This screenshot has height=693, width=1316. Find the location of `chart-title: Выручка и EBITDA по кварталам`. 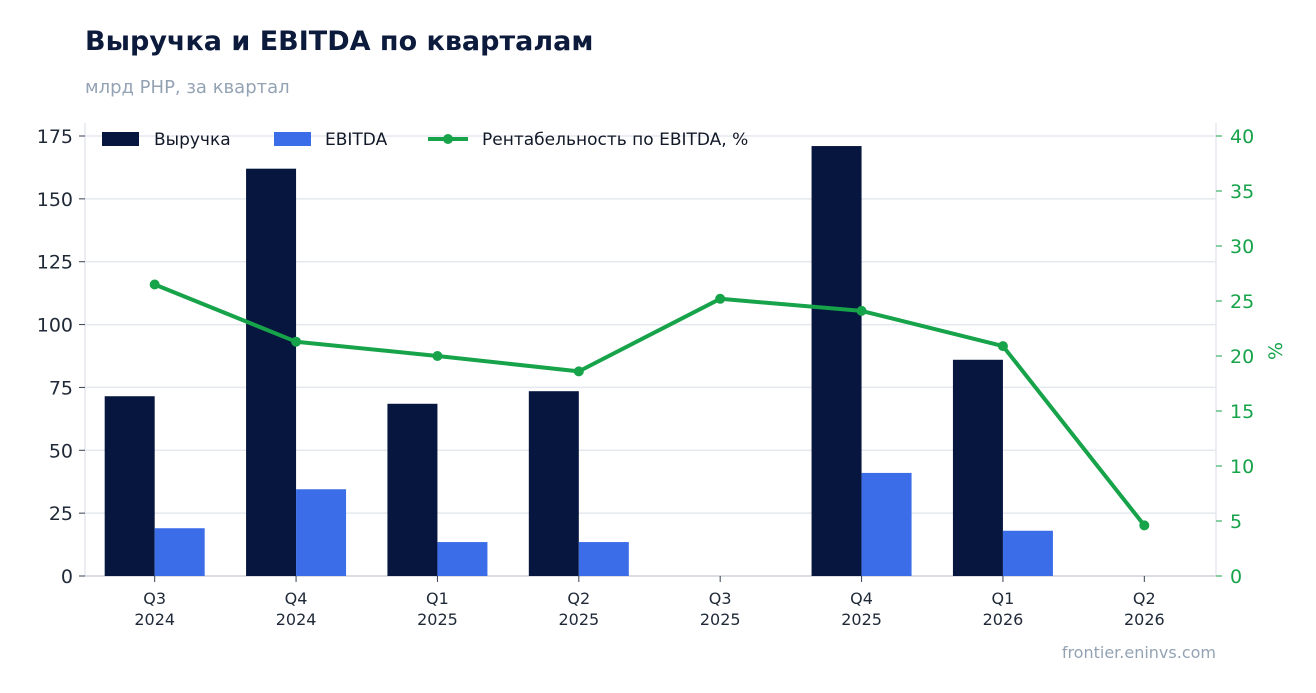

chart-title: Выручка и EBITDA по кварталам is located at coordinates (339, 41).